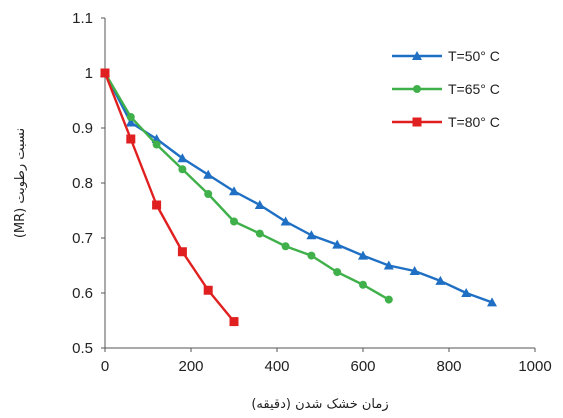  What do you see at coordinates (82, 18) in the screenshot?
I see `y-tick-label: 1.1` at bounding box center [82, 18].